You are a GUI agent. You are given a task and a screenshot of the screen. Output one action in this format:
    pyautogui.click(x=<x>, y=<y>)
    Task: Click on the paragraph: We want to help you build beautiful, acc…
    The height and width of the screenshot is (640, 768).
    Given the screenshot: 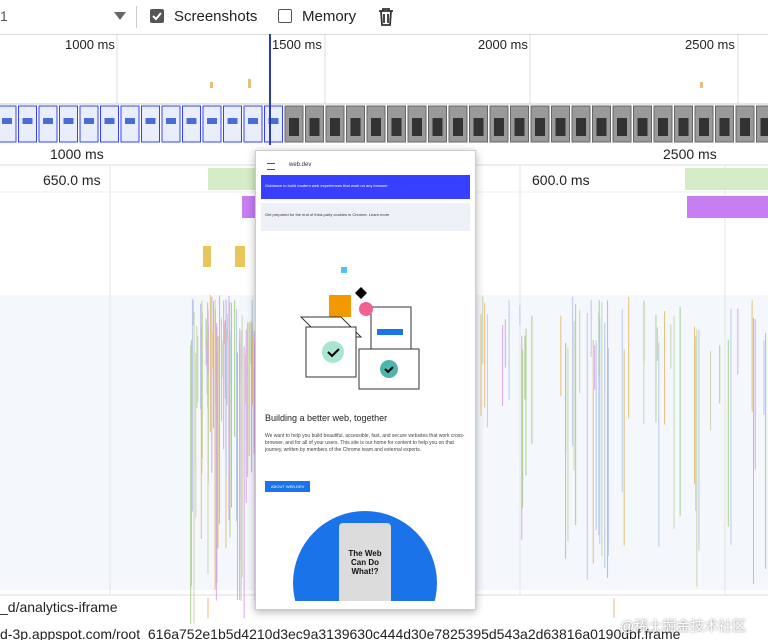 What is the action you would take?
    pyautogui.click(x=365, y=443)
    